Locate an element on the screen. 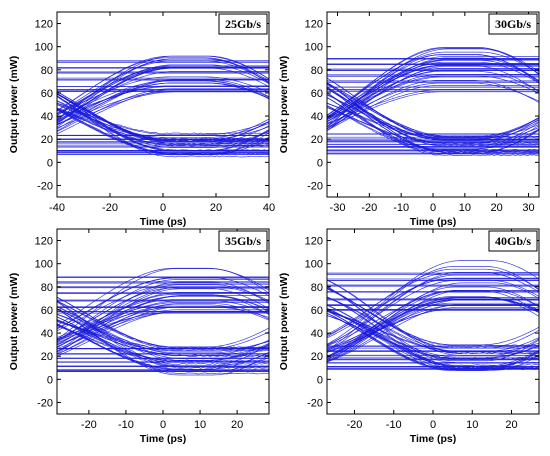  x-tick-label: -40 is located at coordinates (57, 208).